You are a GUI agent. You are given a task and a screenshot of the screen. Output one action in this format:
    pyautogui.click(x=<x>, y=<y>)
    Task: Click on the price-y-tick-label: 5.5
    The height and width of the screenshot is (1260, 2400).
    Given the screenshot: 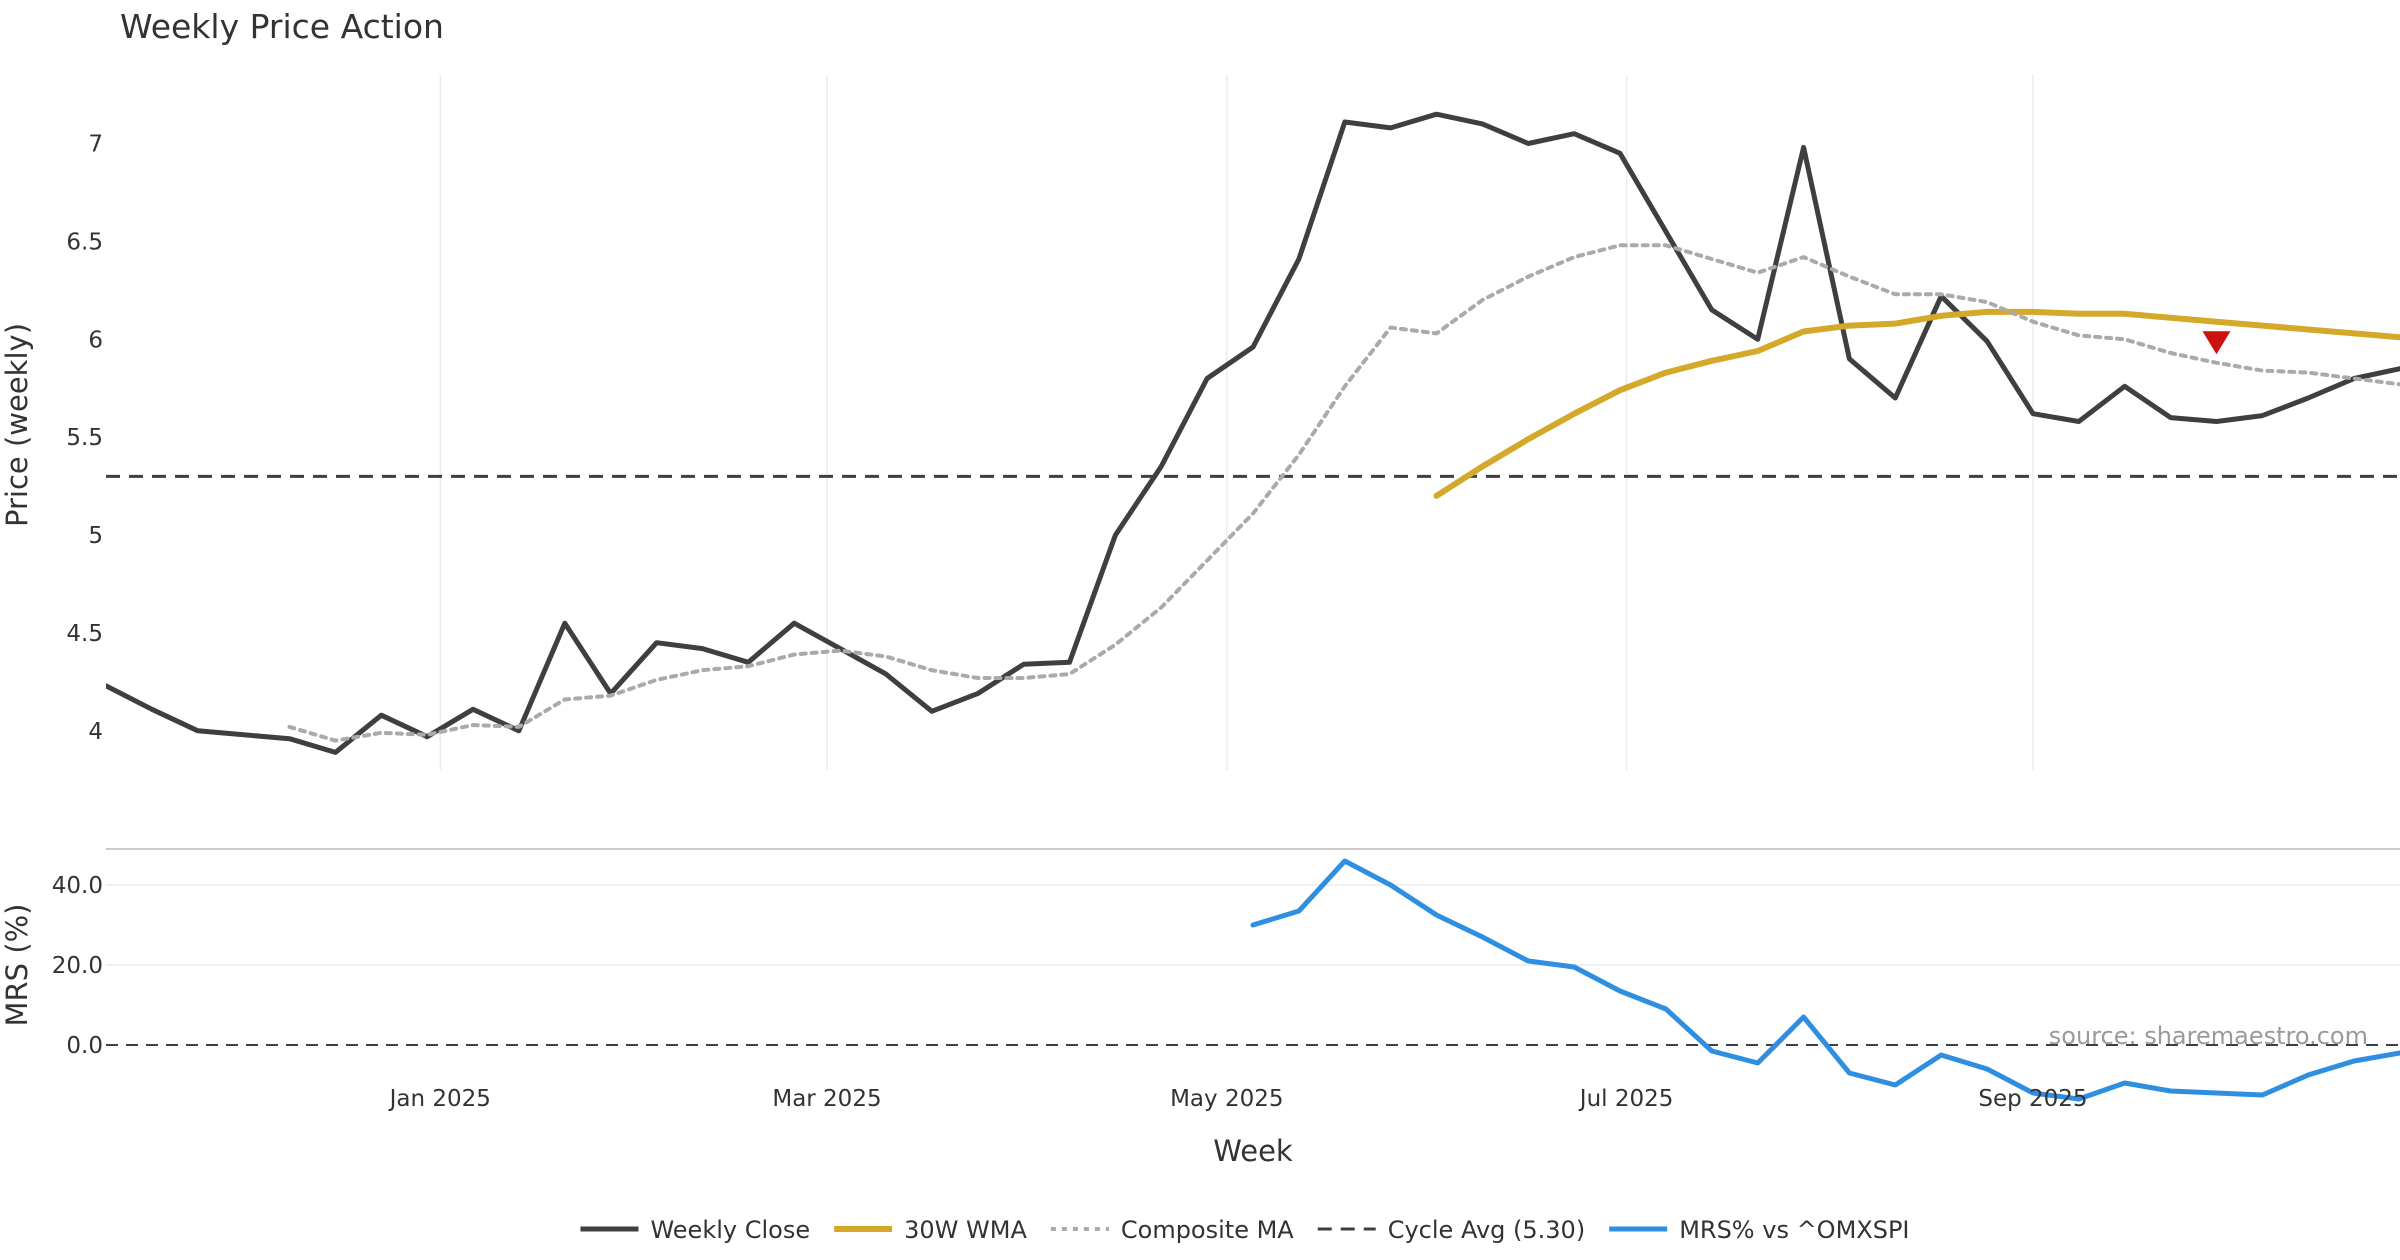 What is the action you would take?
    pyautogui.click(x=84, y=438)
    